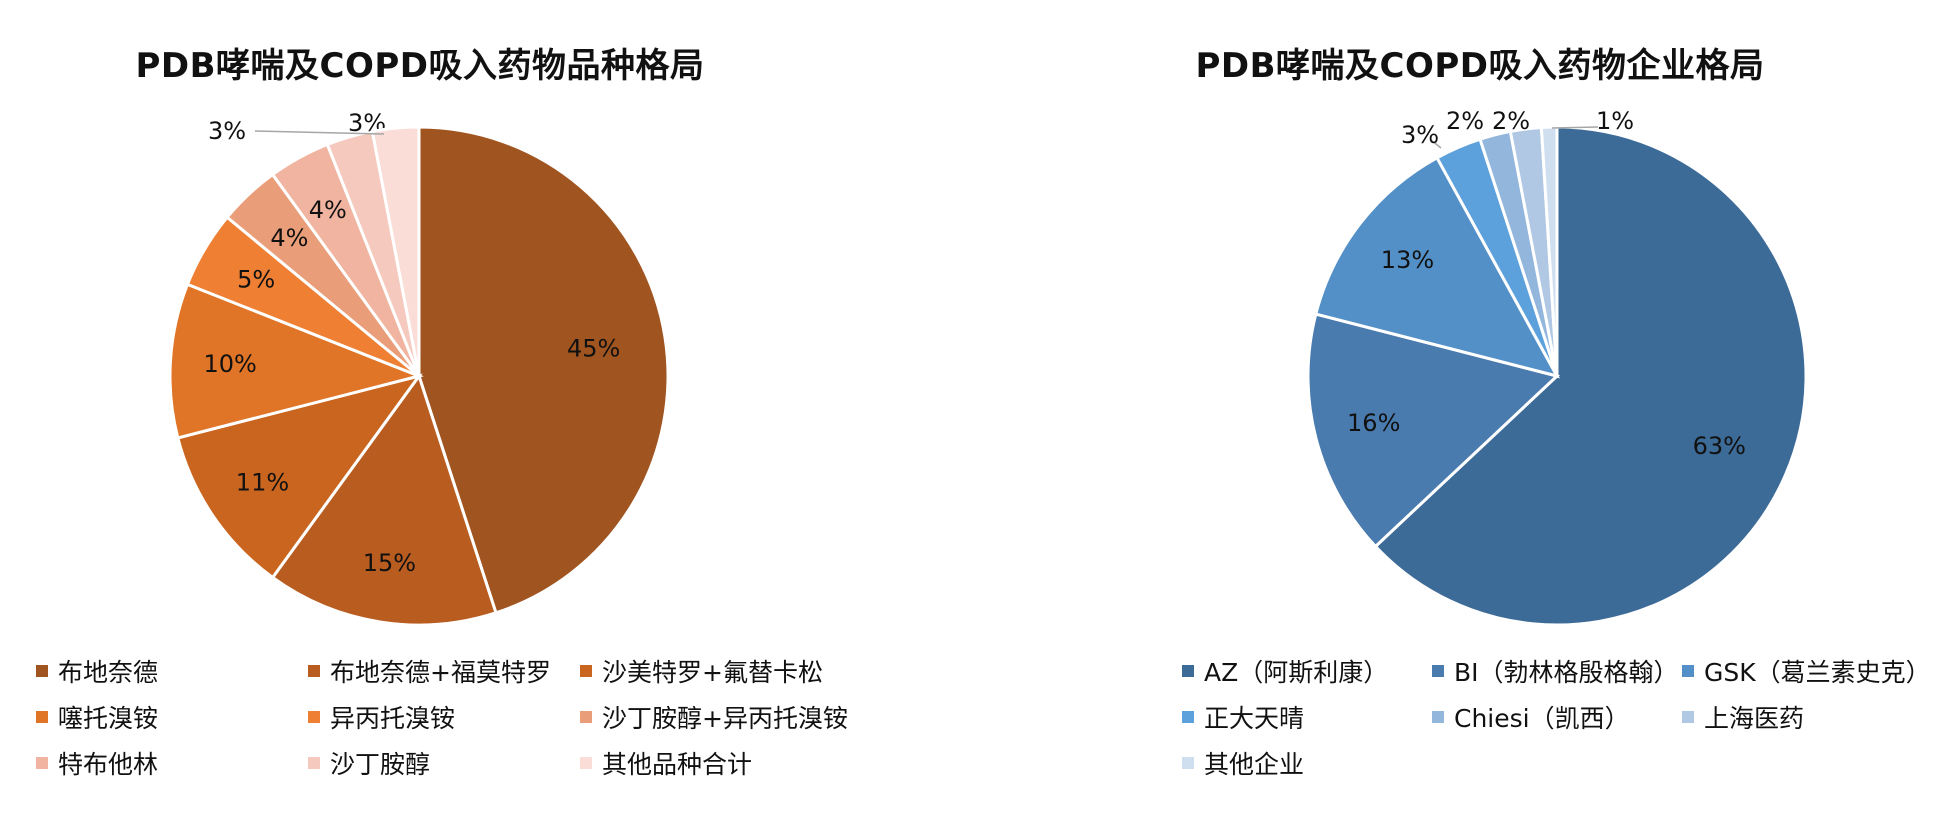 The image size is (1941, 828). Describe the element at coordinates (1566, 672) in the screenshot. I see `legend-label: BI（勃林格殷格翰）` at that location.